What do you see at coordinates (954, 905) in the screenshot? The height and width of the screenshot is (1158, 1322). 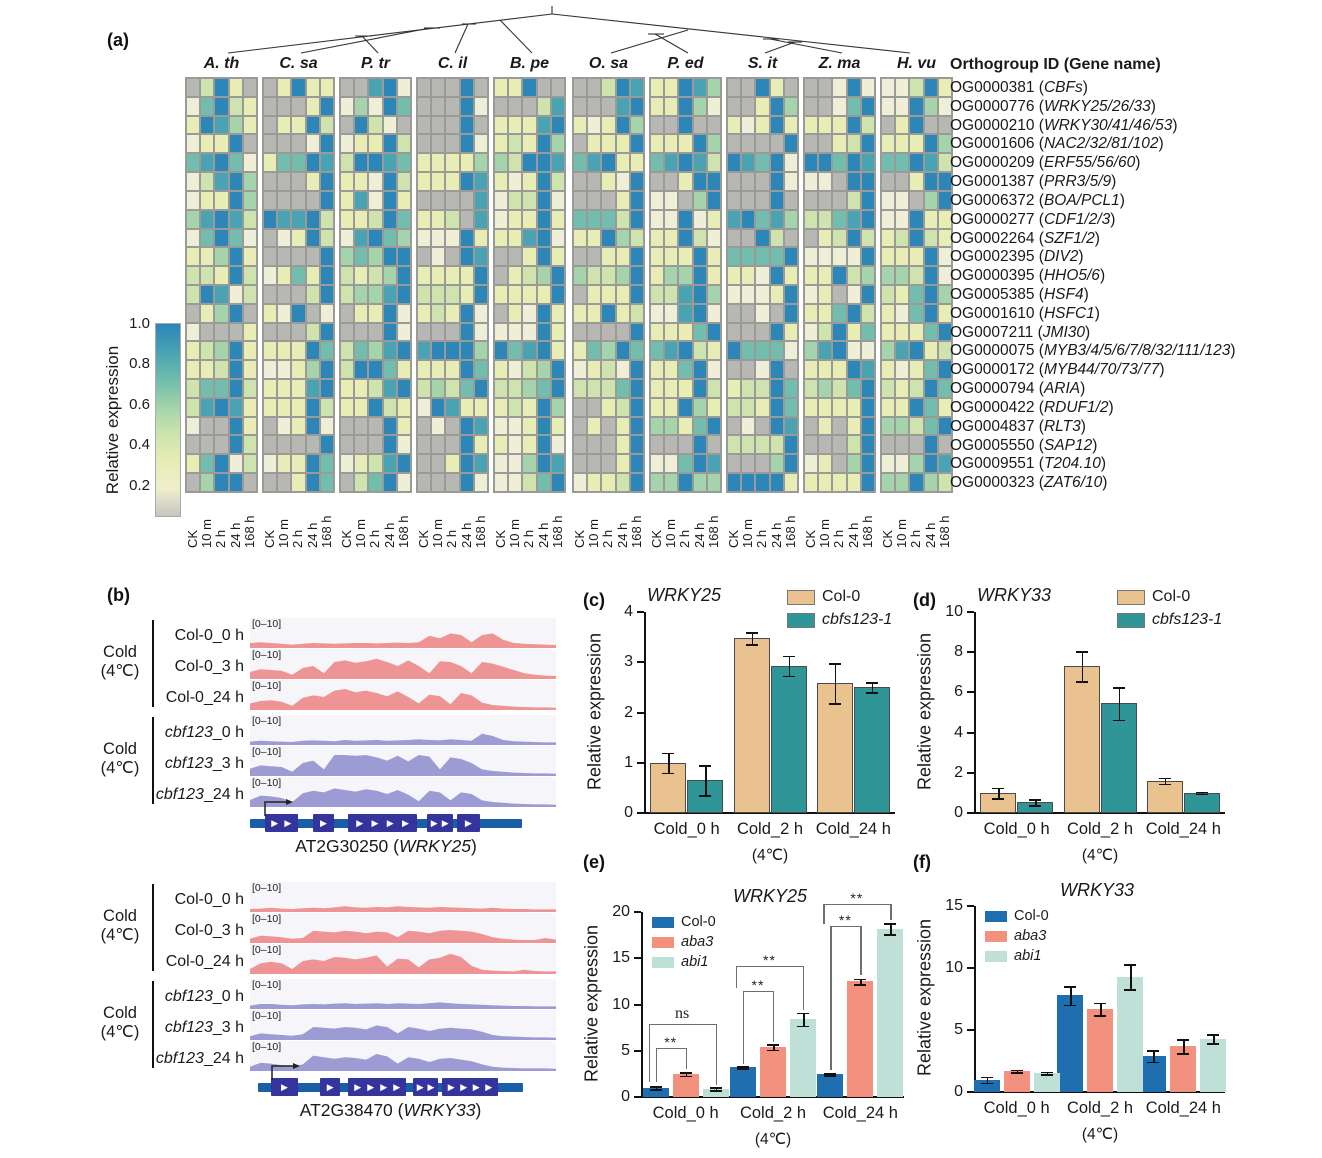 I see `y-tick-label: 15` at bounding box center [954, 905].